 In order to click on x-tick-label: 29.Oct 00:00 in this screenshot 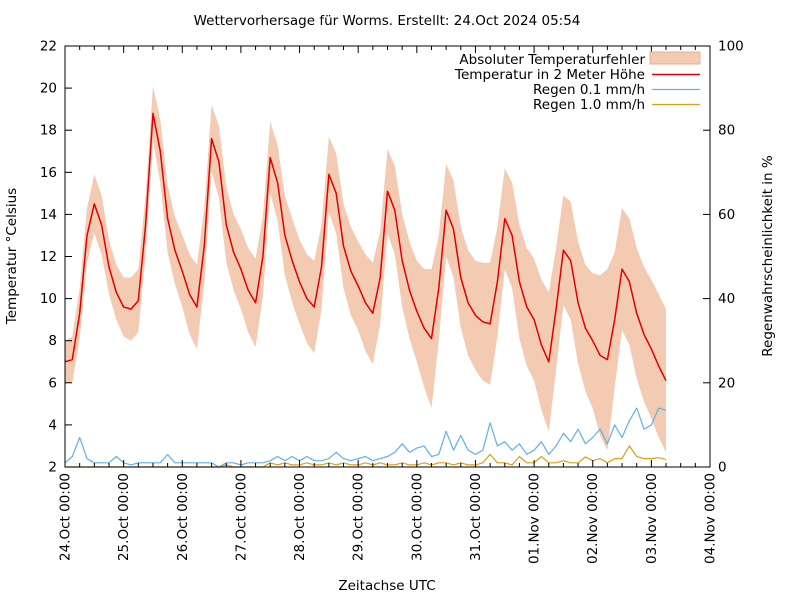, I will do `click(359, 517)`.